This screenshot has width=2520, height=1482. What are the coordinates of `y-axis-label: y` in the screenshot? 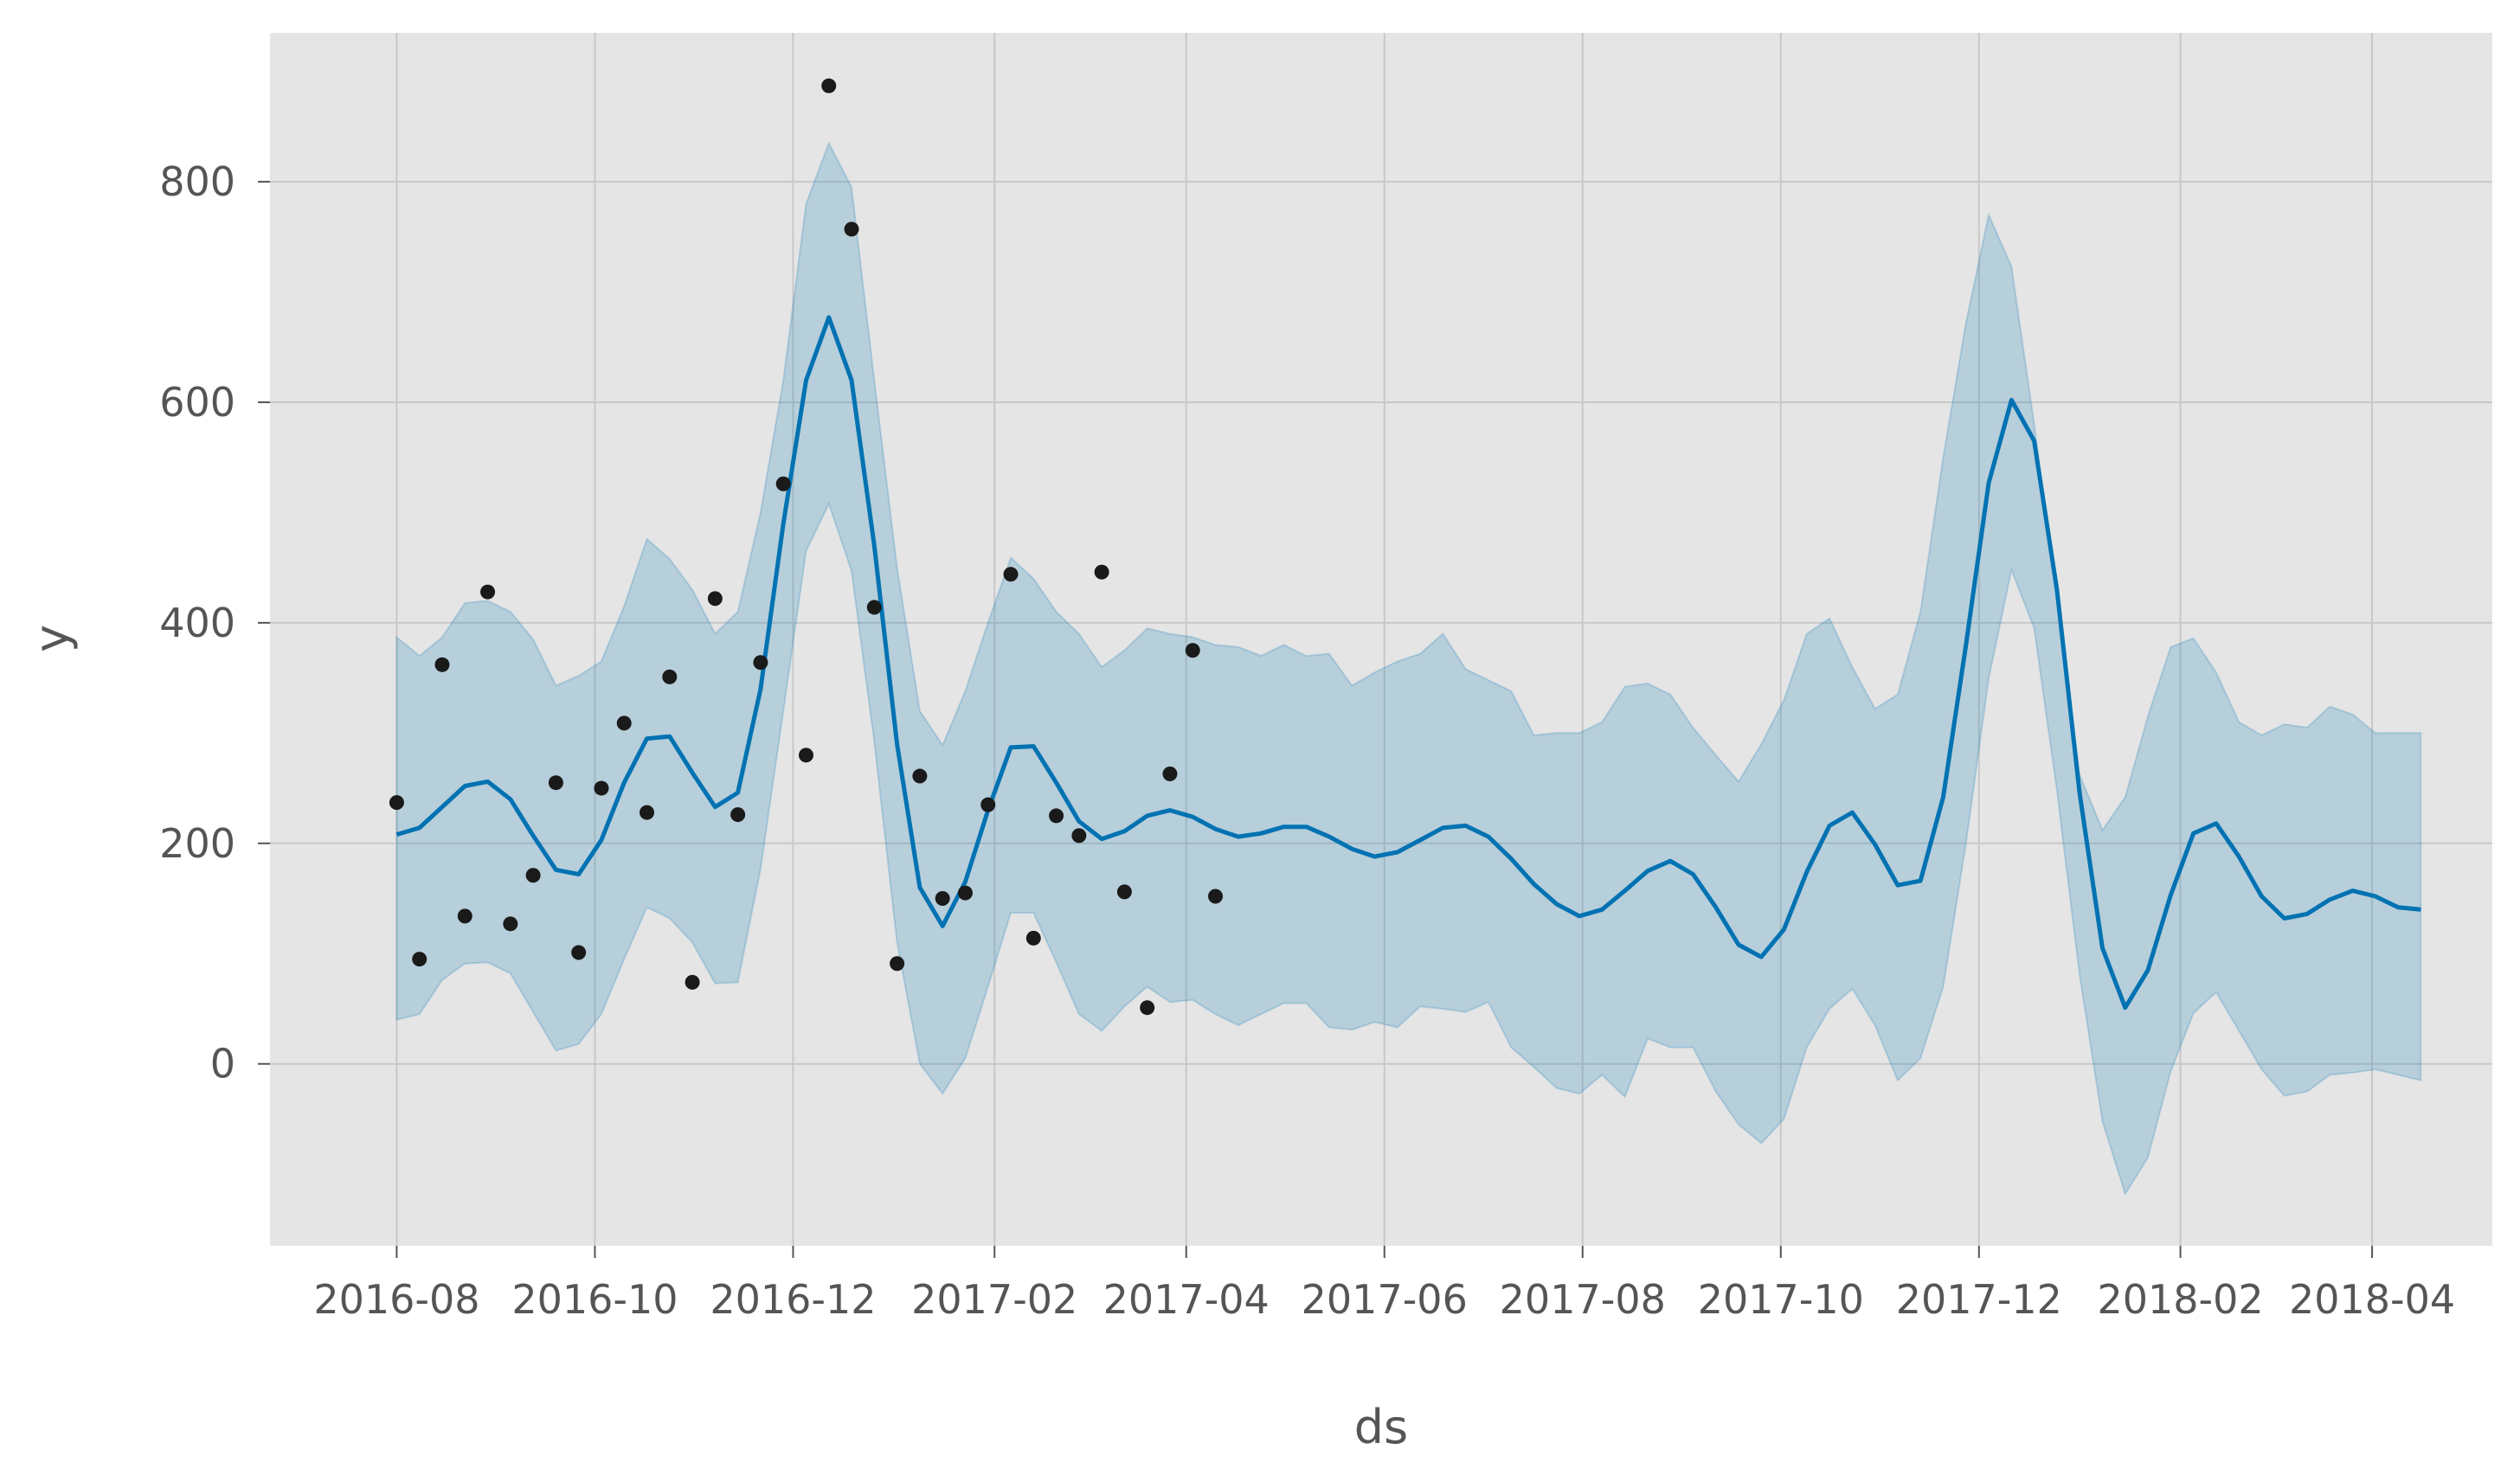 It's located at (51, 638).